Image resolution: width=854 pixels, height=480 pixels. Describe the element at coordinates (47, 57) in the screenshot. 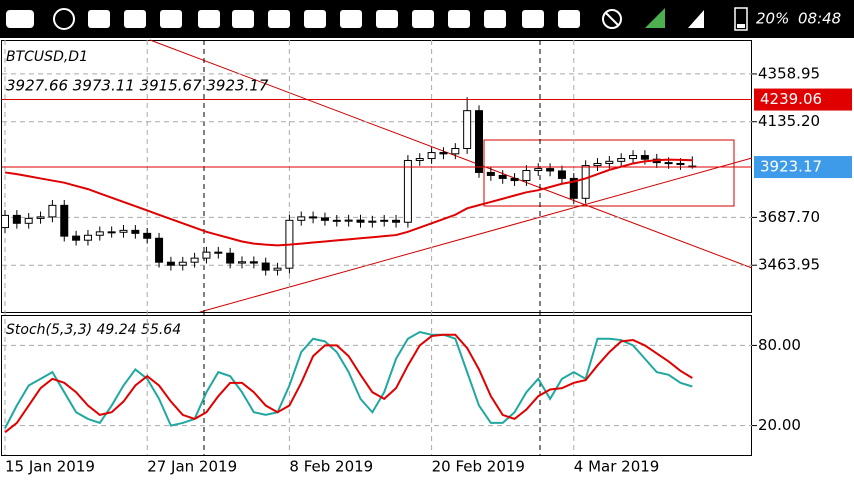

I see `chart-title: BTCUSD,D1` at that location.